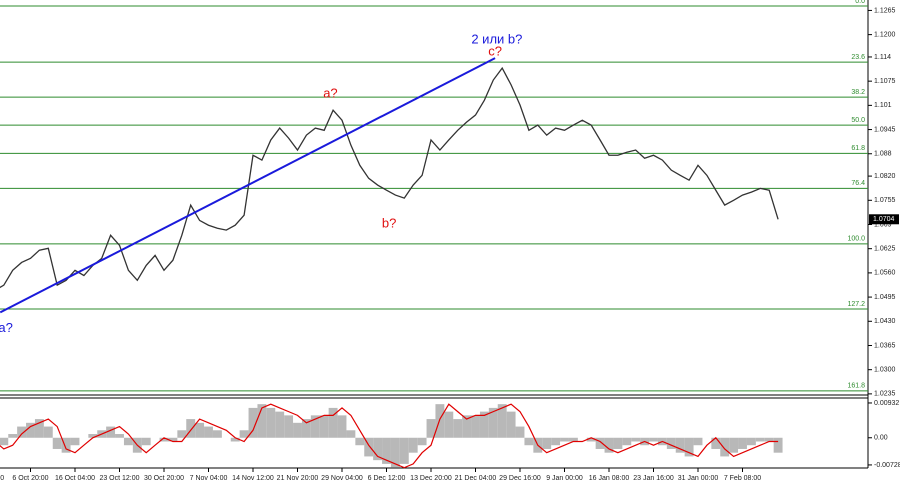 The height and width of the screenshot is (485, 900). I want to click on y-tick-label: 1.0625, so click(885, 249).